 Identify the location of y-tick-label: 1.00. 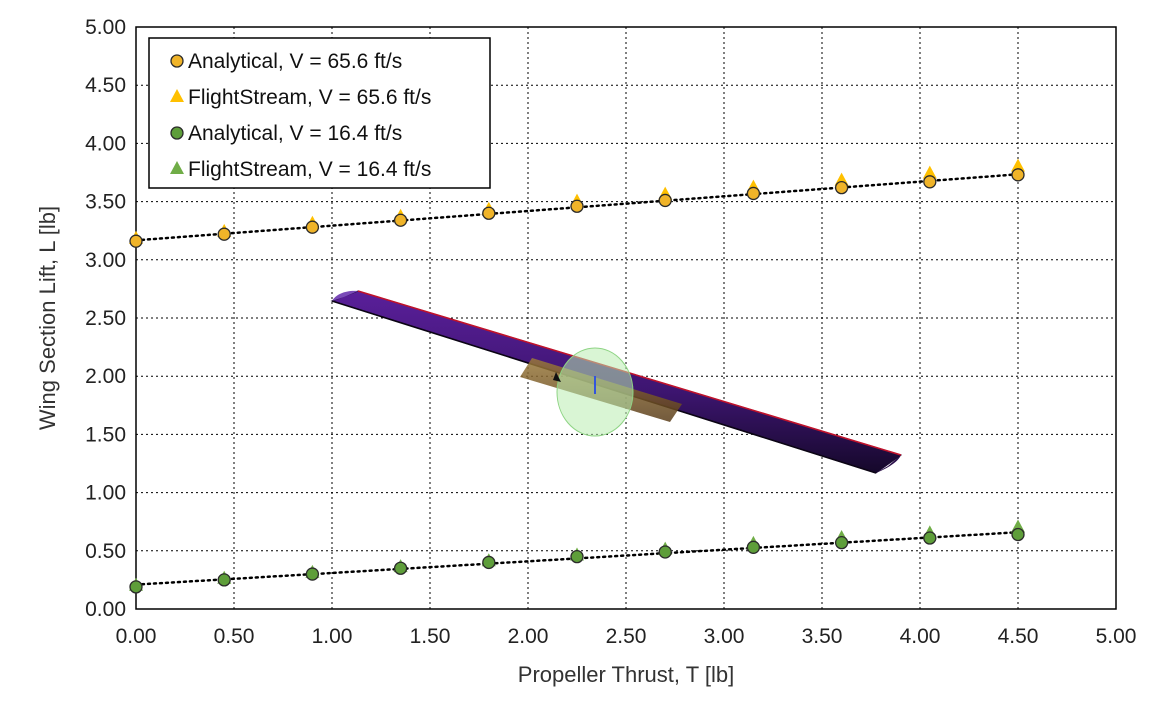
(105, 493).